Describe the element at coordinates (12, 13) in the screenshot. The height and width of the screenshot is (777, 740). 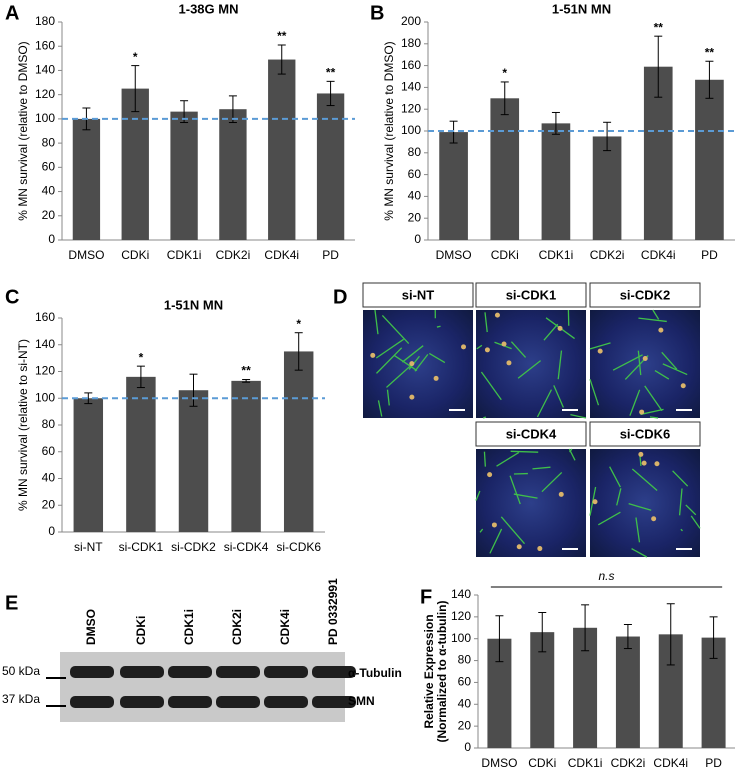
I see `panel-letter: A` at that location.